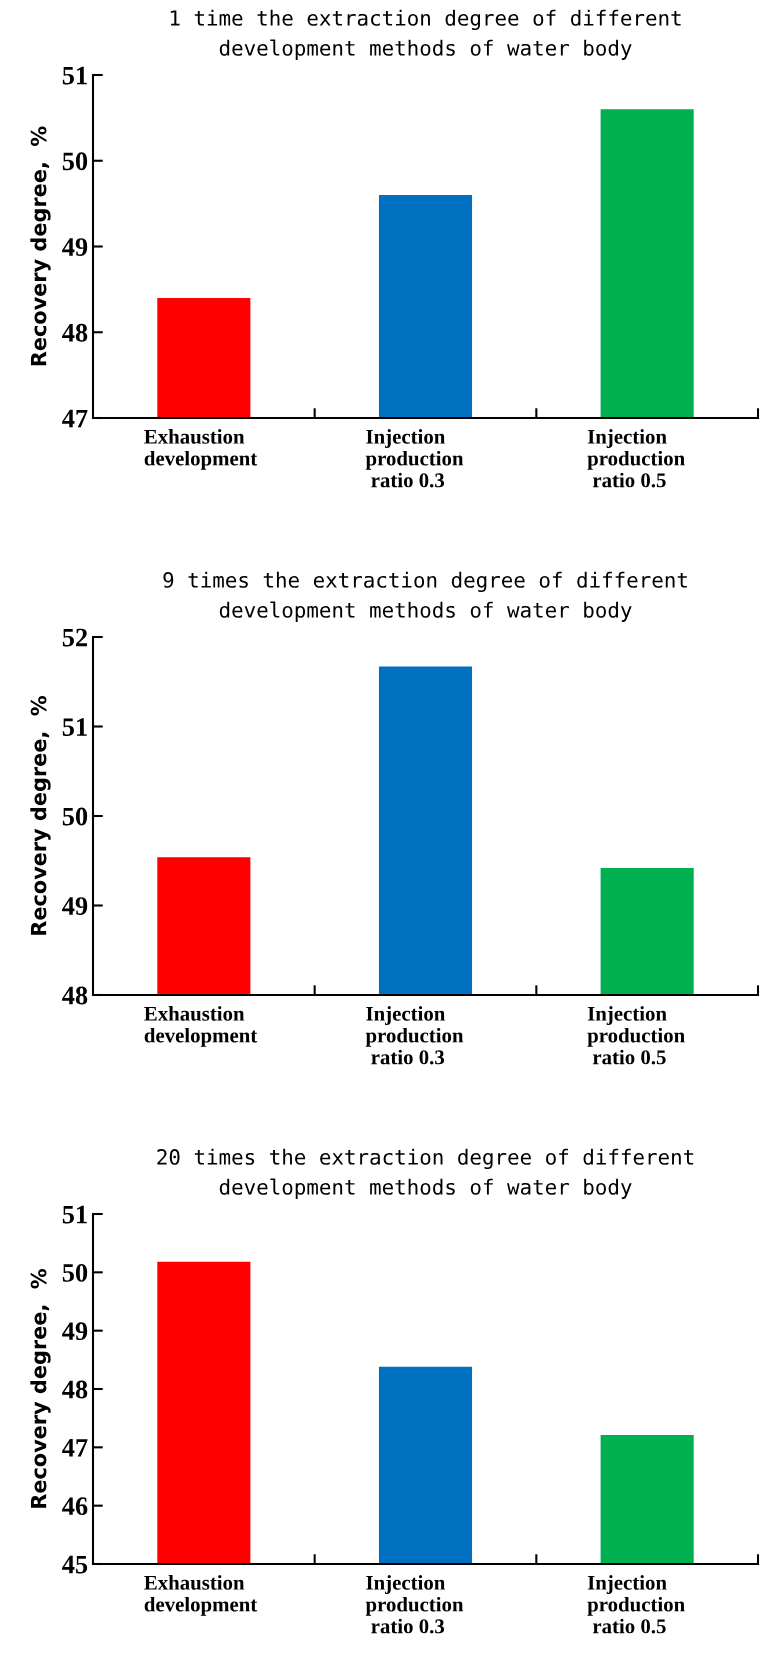 The image size is (763, 1659). I want to click on y-tick-label: 46, so click(75, 1506).